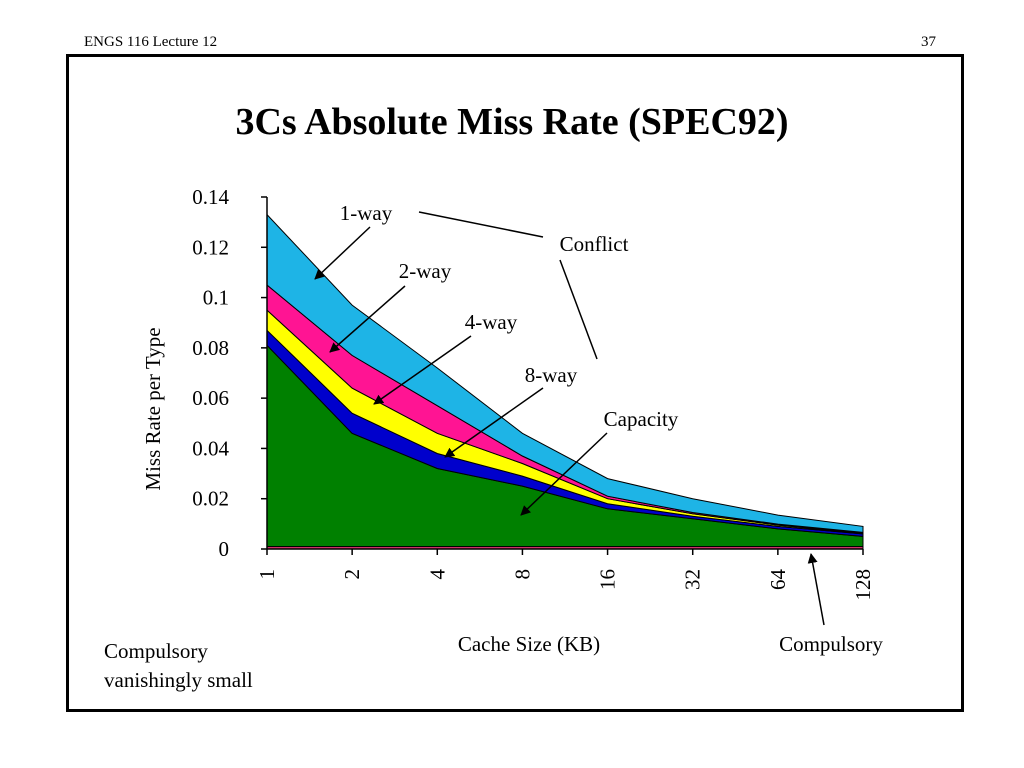  I want to click on x-tick-label: 4, so click(437, 574).